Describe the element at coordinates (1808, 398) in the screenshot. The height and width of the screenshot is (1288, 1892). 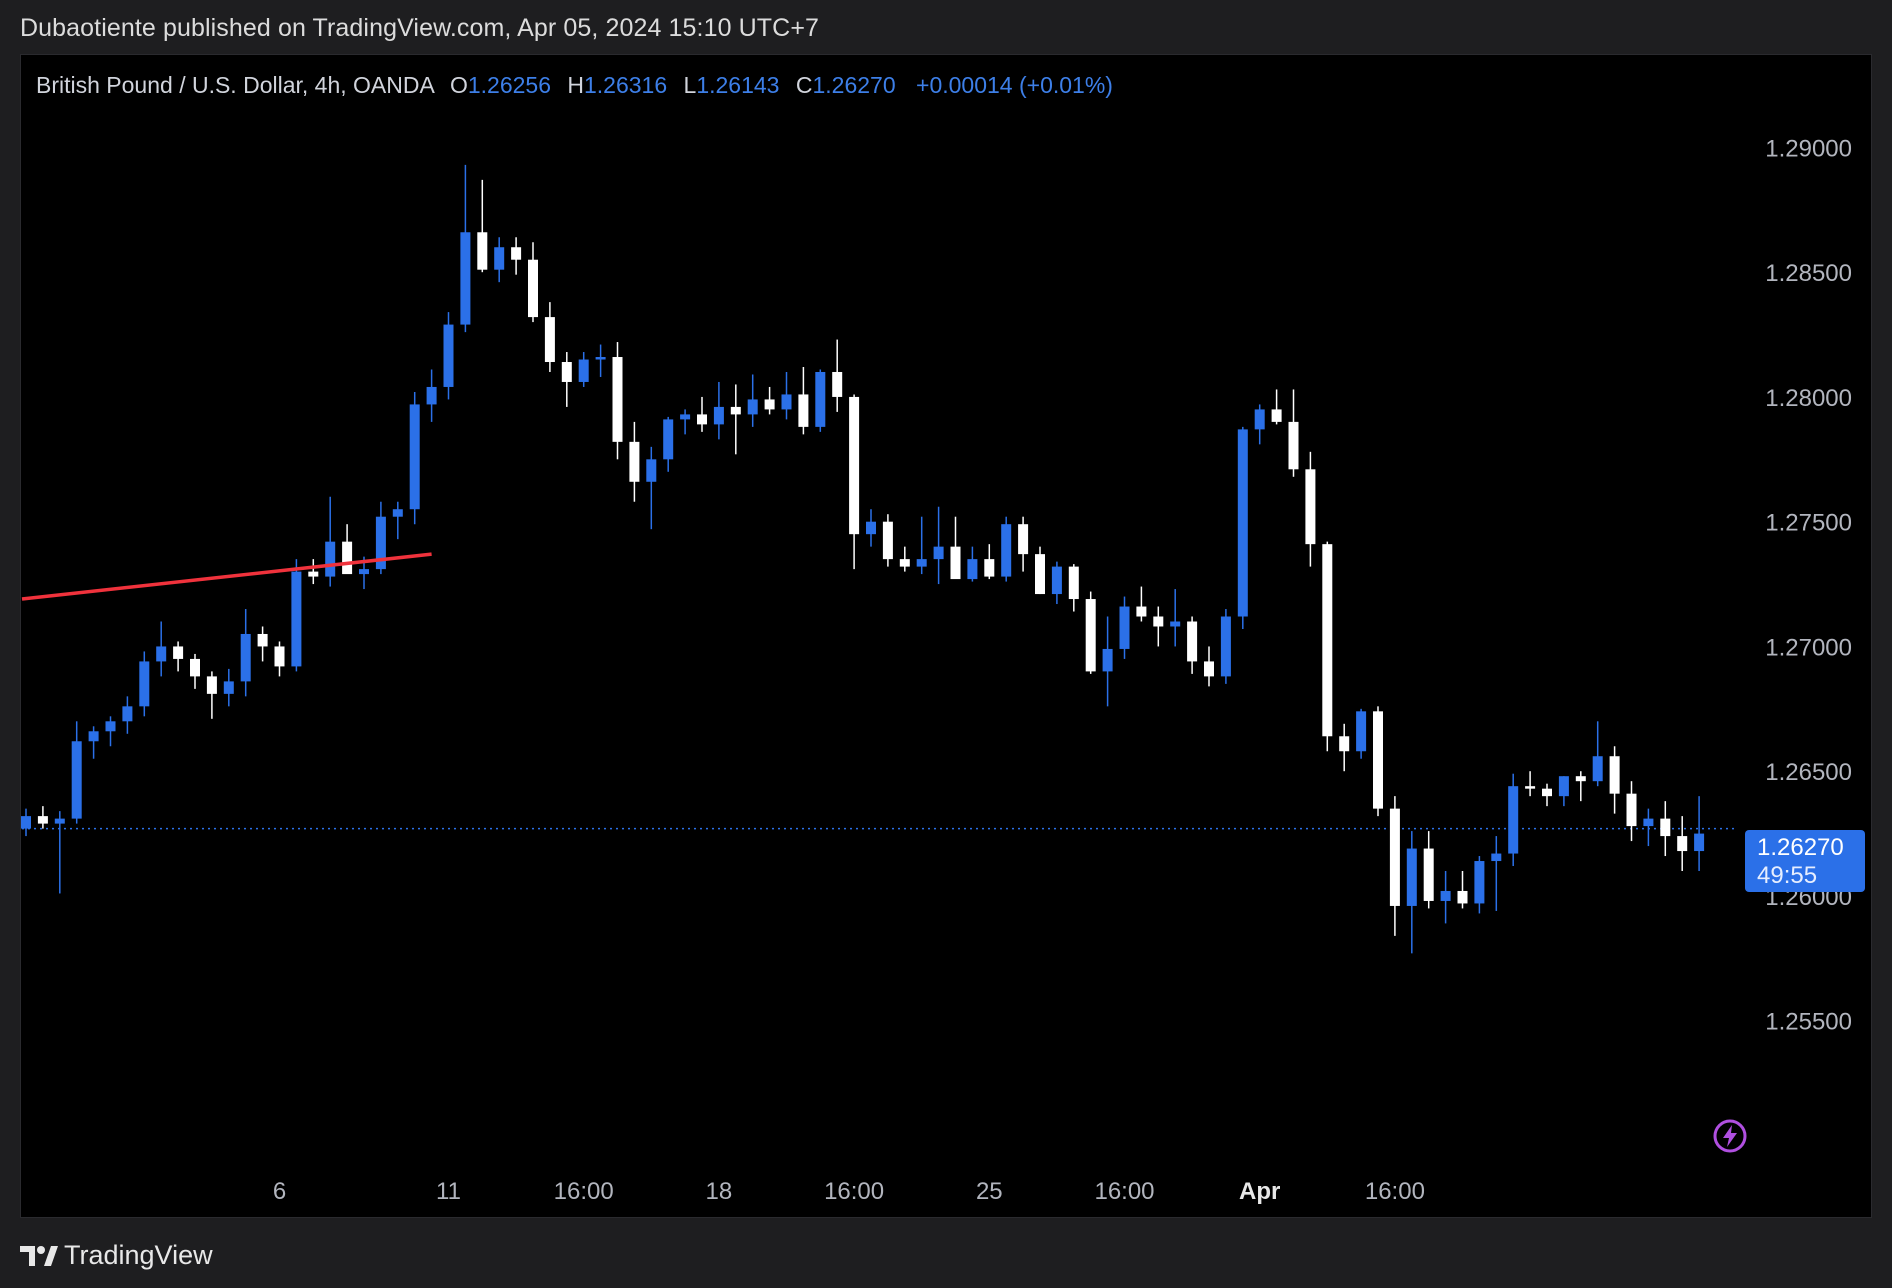
I see `y-axis-tick-label: 1.28000` at that location.